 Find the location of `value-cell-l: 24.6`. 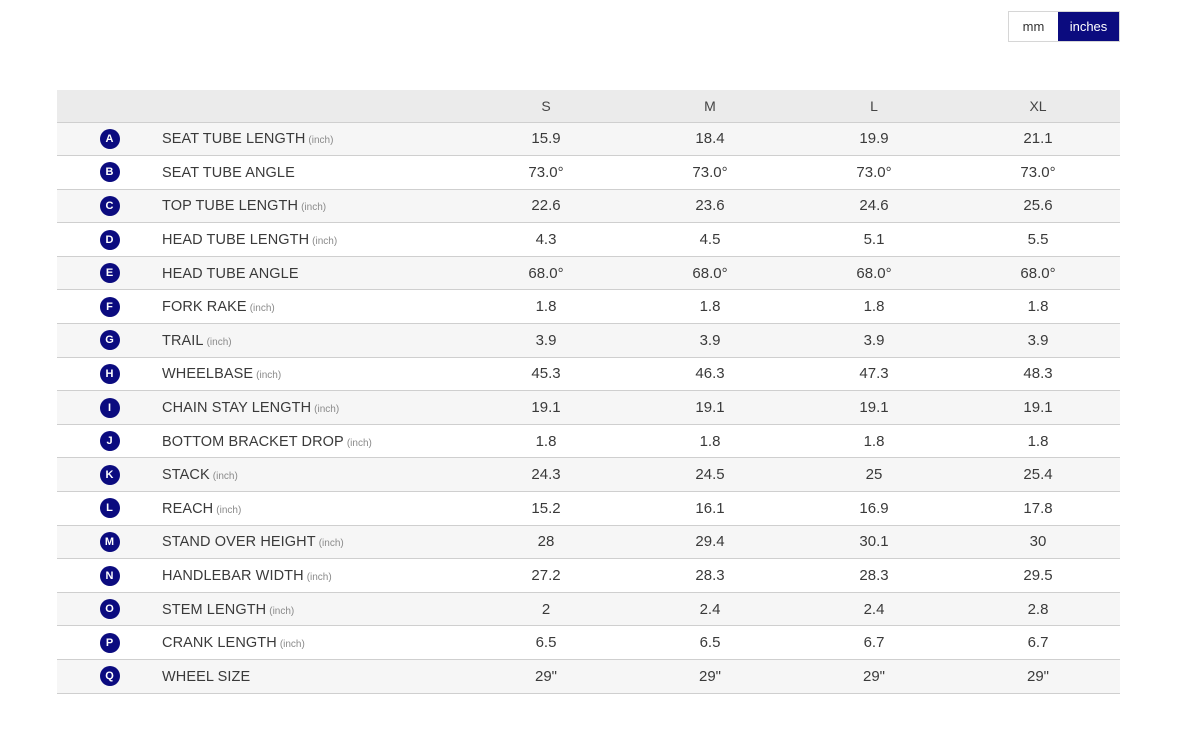

value-cell-l: 24.6 is located at coordinates (874, 206).